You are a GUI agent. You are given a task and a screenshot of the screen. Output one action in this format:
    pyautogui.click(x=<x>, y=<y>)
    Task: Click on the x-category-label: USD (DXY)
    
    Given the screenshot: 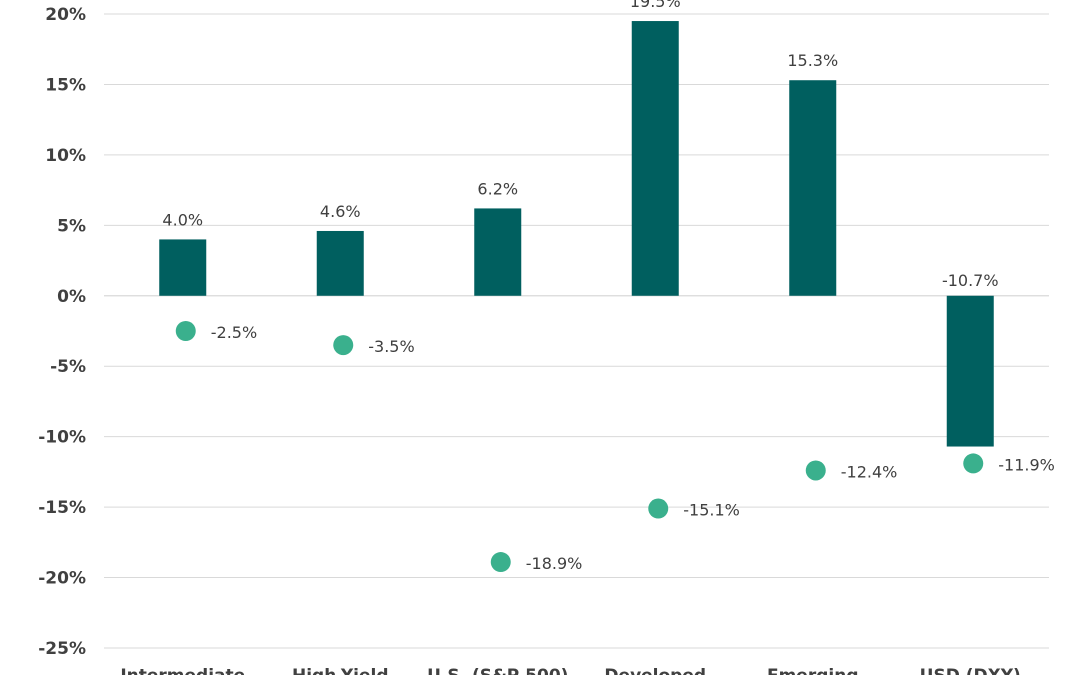 What is the action you would take?
    pyautogui.click(x=970, y=670)
    